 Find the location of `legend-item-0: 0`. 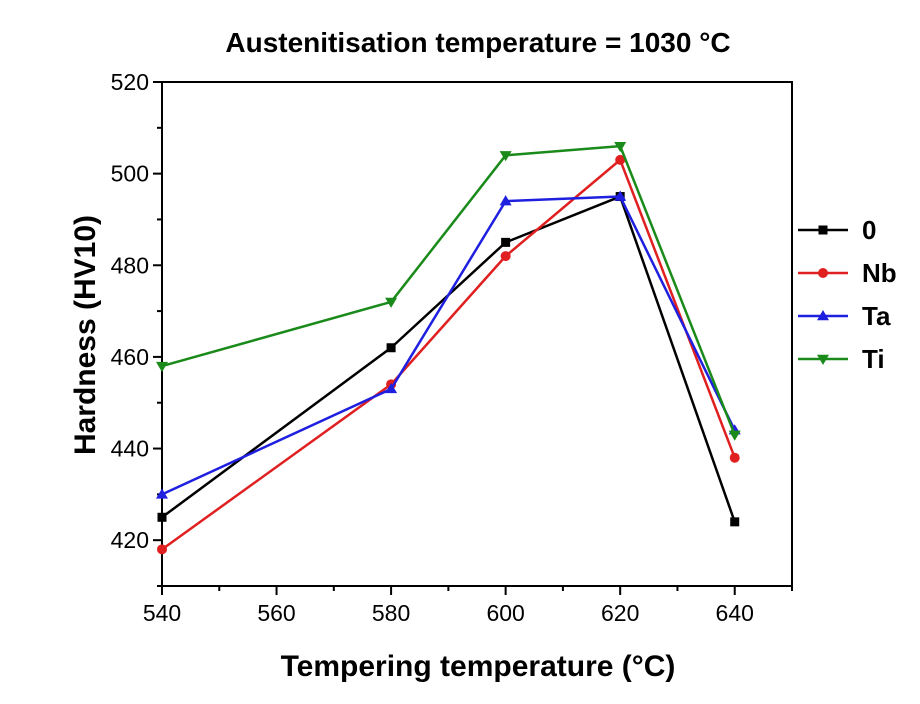

legend-item-0: 0 is located at coordinates (837, 230).